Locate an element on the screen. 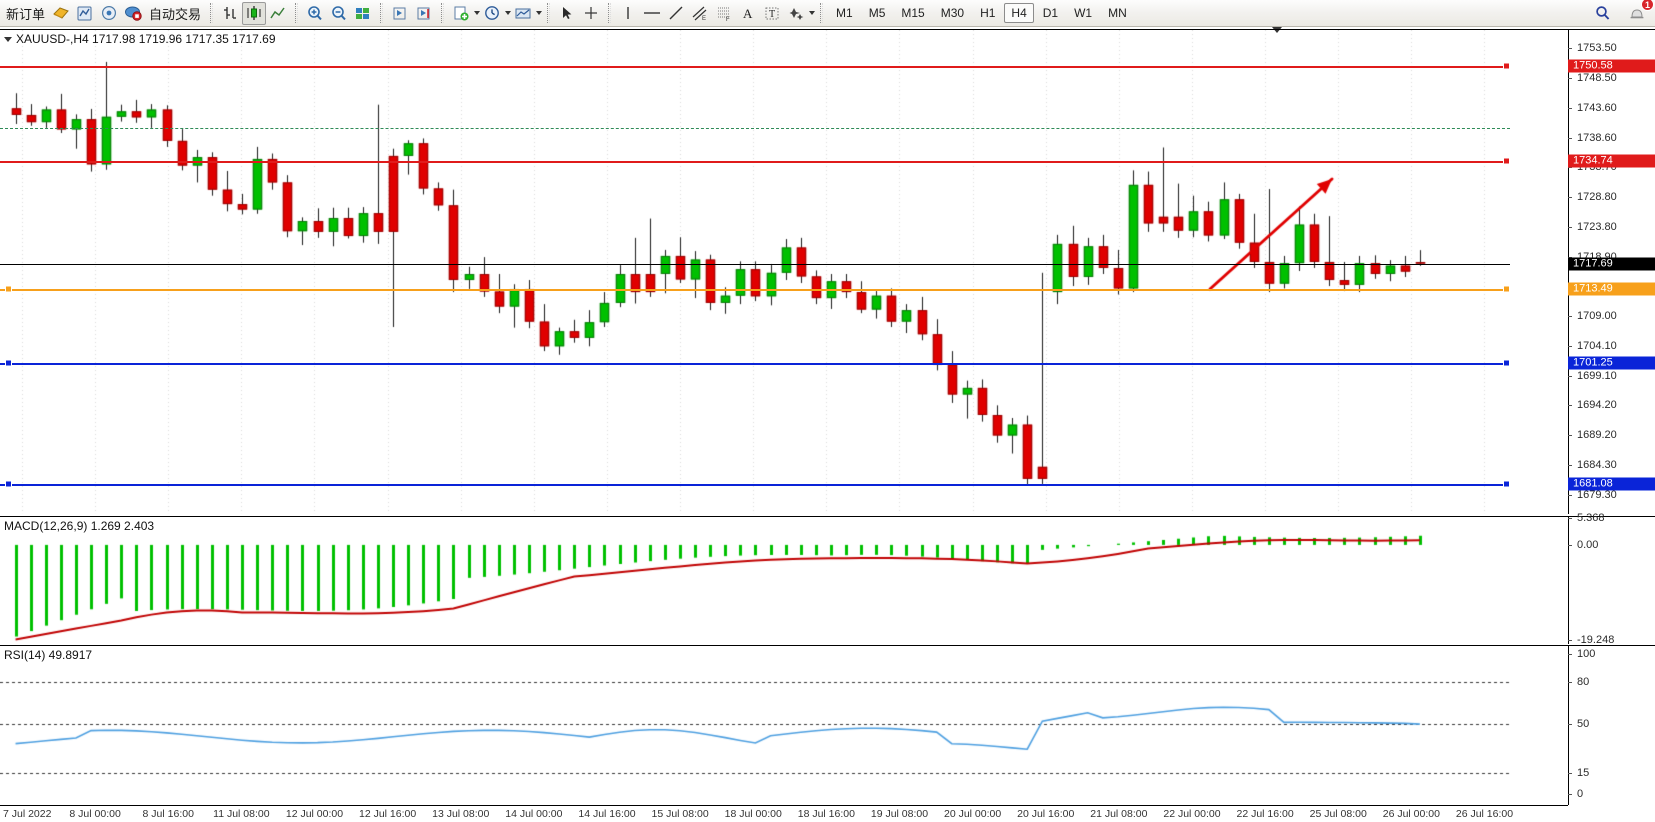 Image resolution: width=1655 pixels, height=822 pixels. time-label: 20 Jul 00:00 is located at coordinates (972, 814).